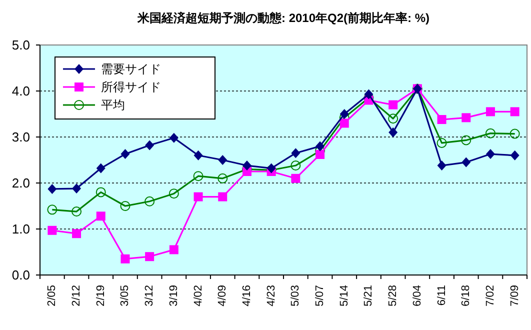 This screenshot has width=531, height=330. What do you see at coordinates (198, 295) in the screenshot?
I see `x-tick-label: 4/02` at bounding box center [198, 295].